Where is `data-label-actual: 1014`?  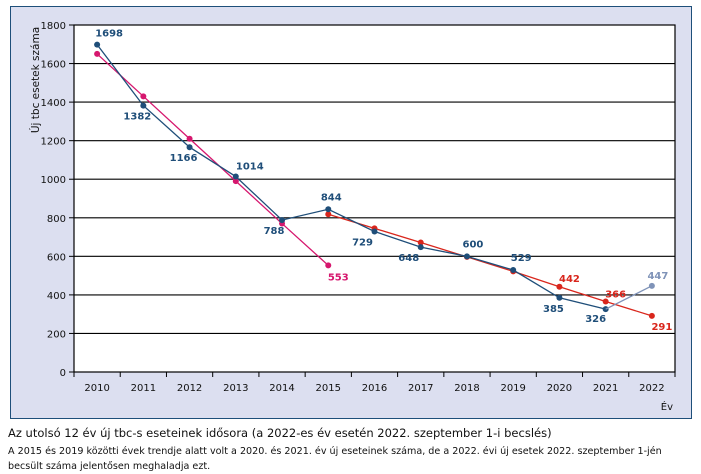 data-label-actual: 1014 is located at coordinates (250, 167).